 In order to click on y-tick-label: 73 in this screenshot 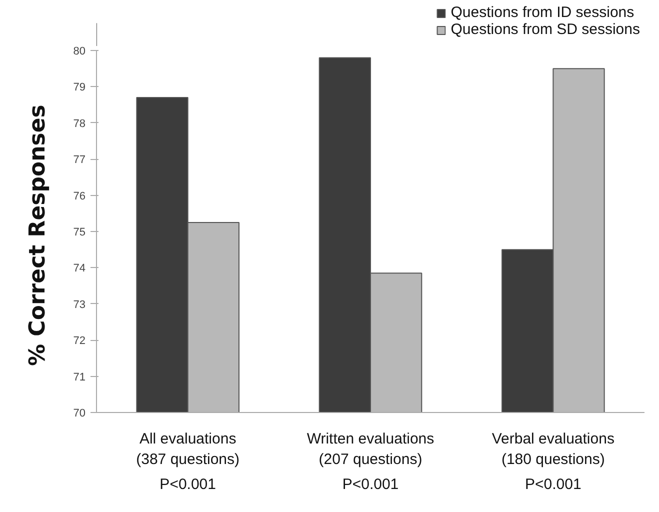, I will do `click(79, 304)`.